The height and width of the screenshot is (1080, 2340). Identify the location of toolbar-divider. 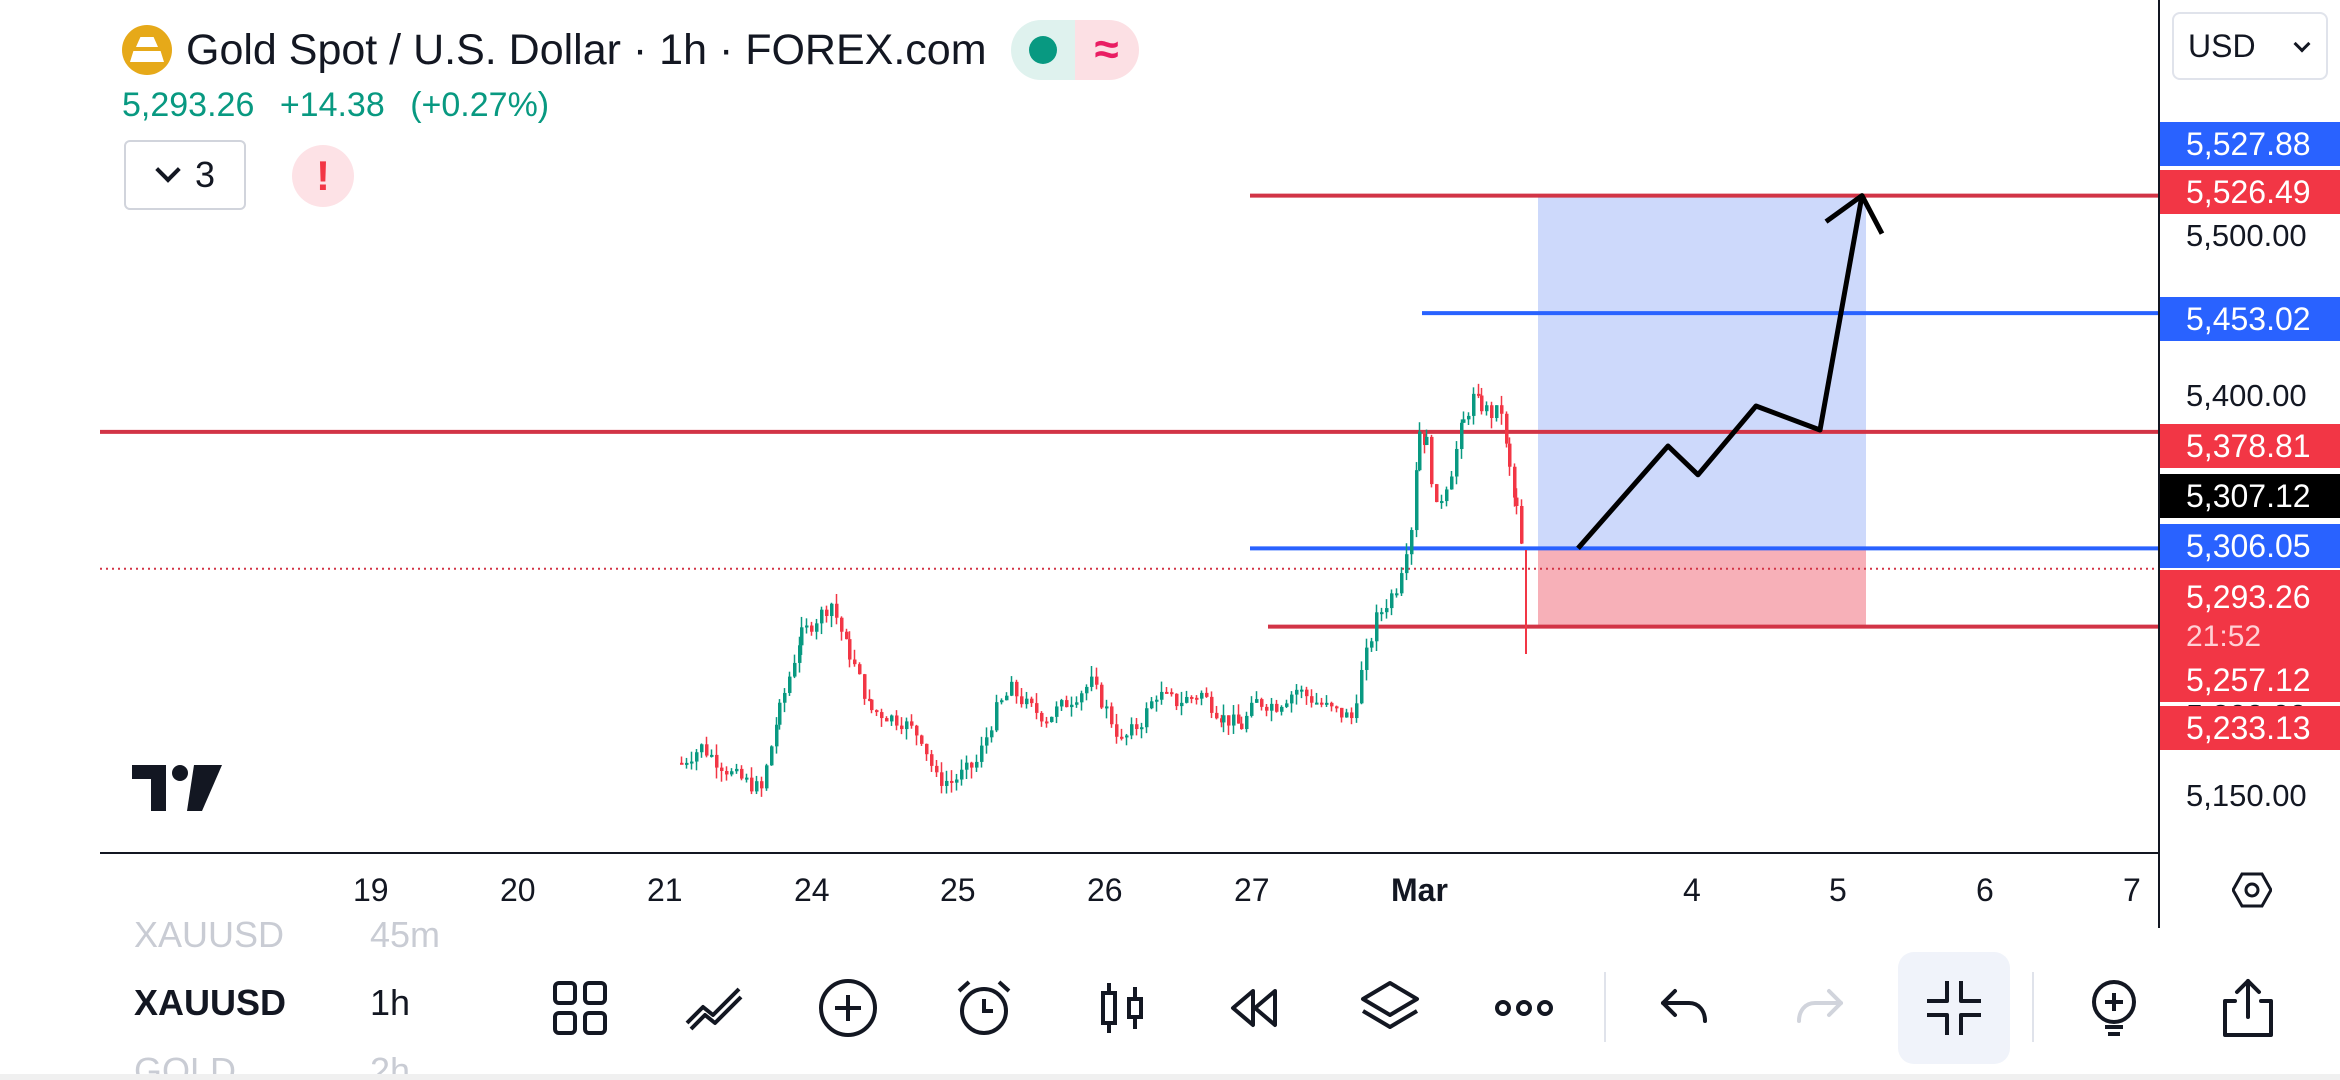
(2033, 1007).